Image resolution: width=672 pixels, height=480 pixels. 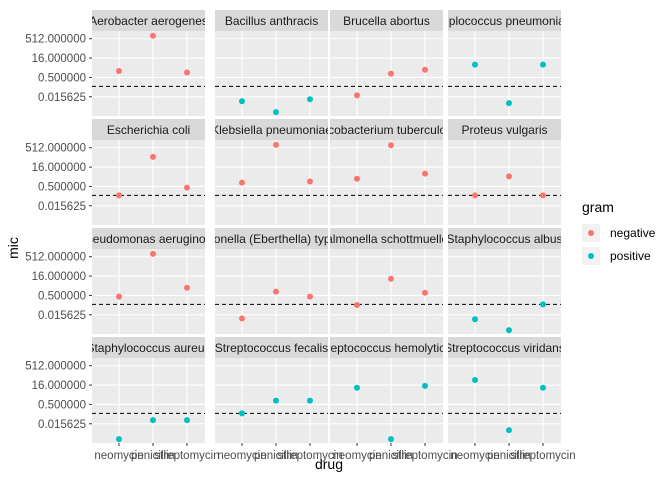 I want to click on facet-panel: Escherichia coli, so click(x=148, y=172).